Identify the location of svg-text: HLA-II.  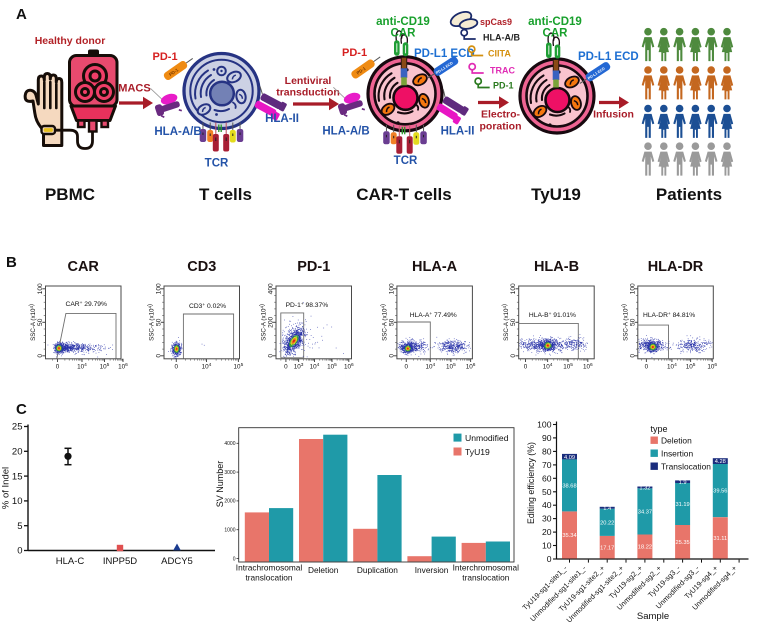
(458, 132).